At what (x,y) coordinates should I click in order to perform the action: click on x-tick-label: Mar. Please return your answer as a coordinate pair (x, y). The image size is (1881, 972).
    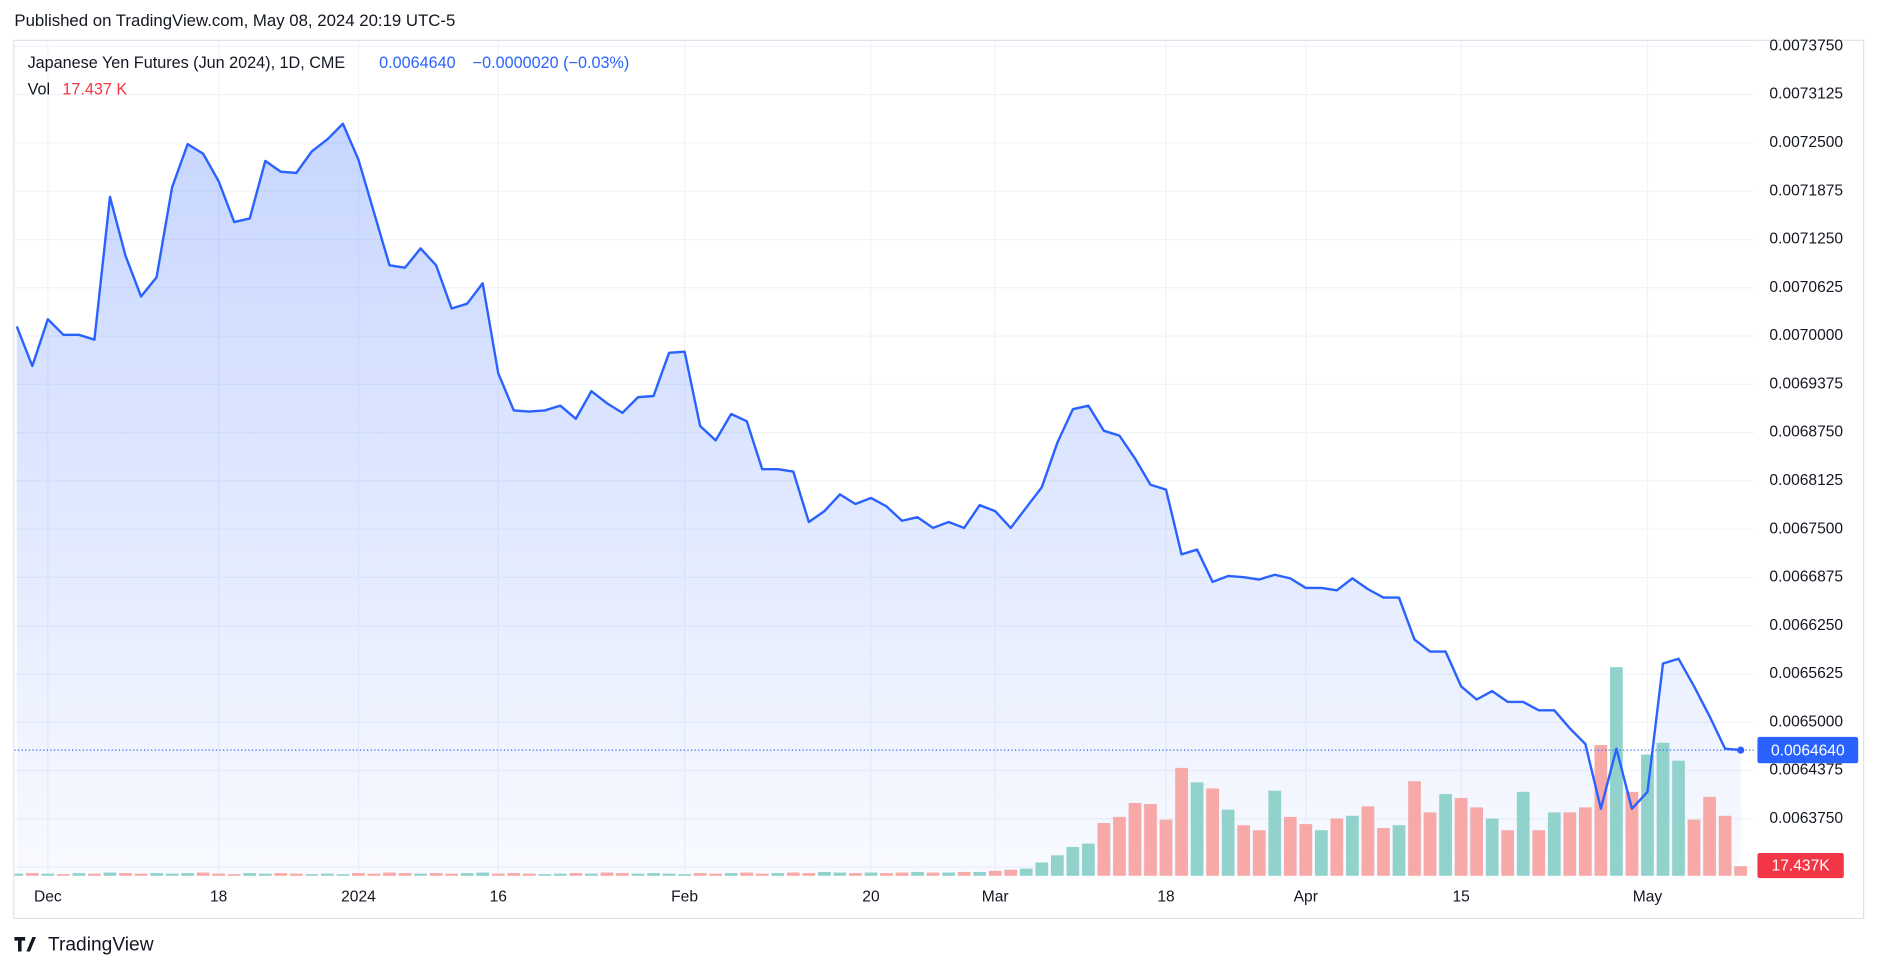
    Looking at the image, I should click on (995, 897).